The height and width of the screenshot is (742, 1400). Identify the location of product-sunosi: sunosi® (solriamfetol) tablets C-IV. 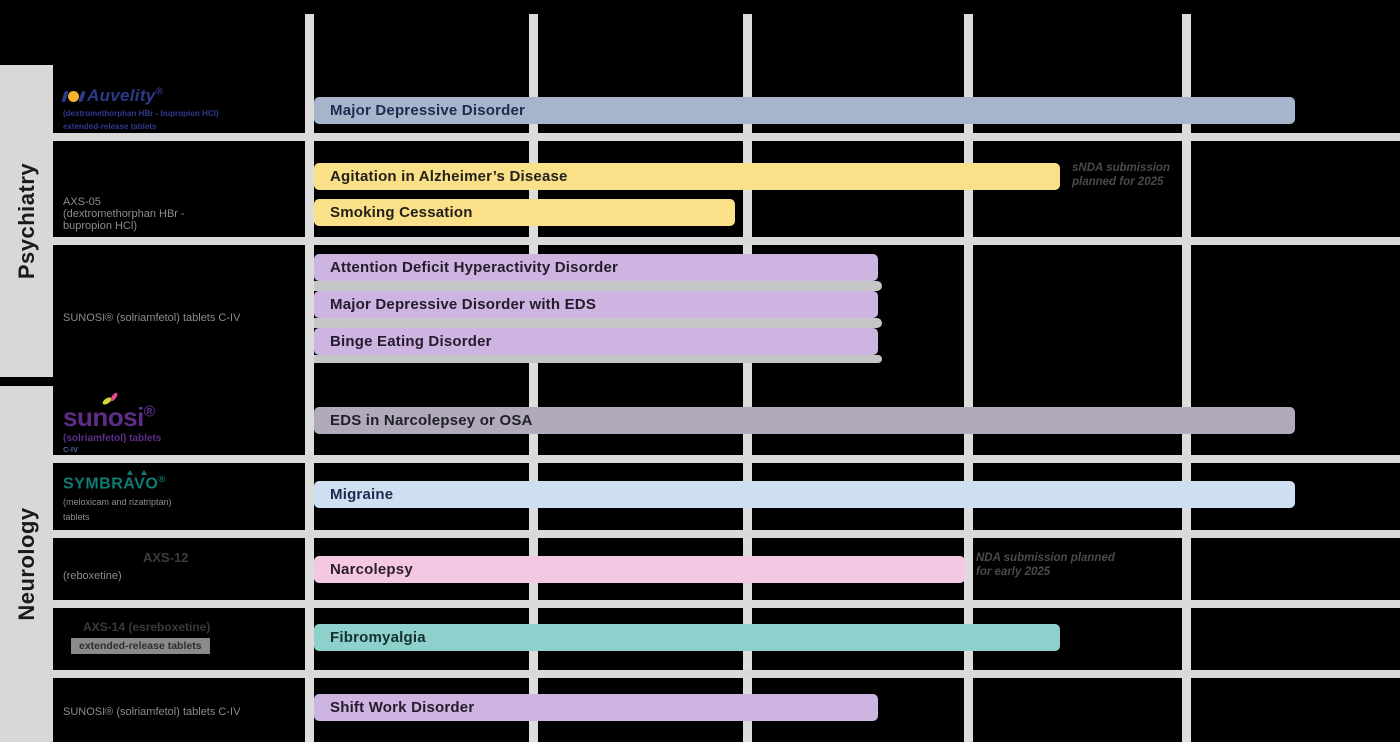
(183, 423).